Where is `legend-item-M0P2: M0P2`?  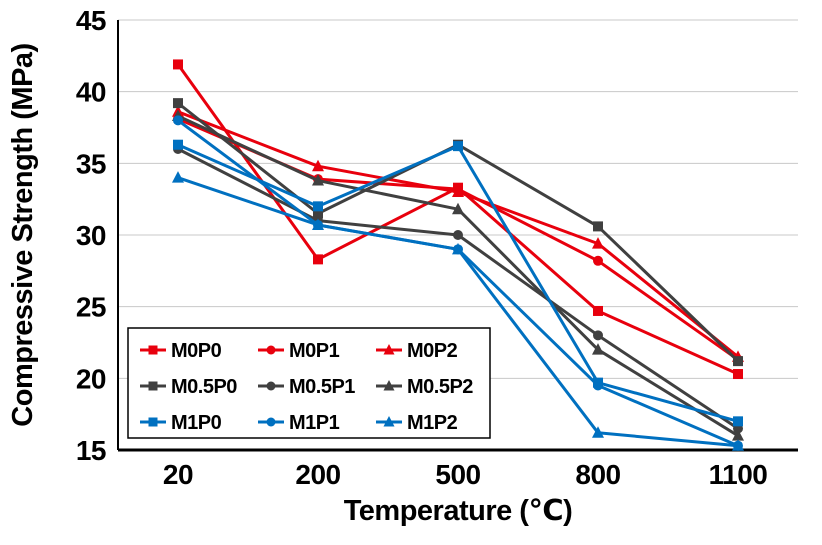 legend-item-M0P2: M0P2 is located at coordinates (417, 351).